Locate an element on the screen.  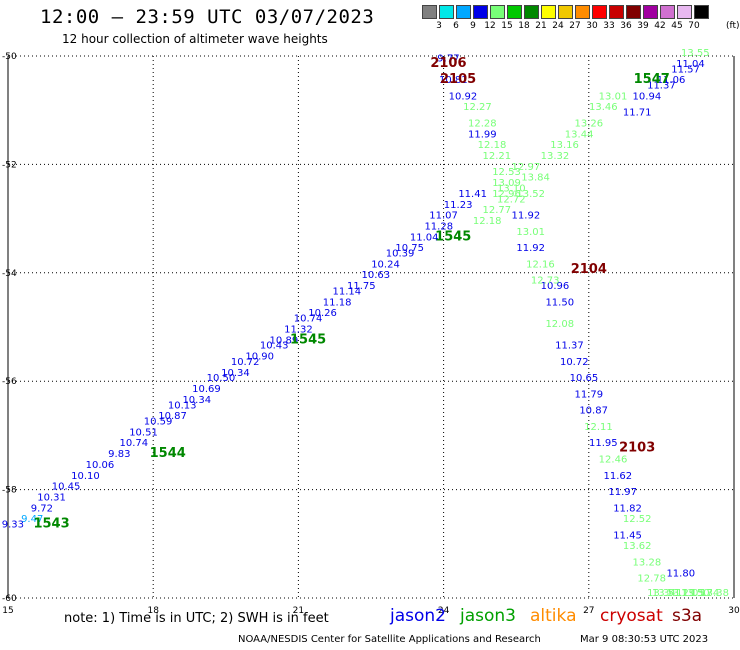
wave-height-value: 11.99 is located at coordinates (482, 134).